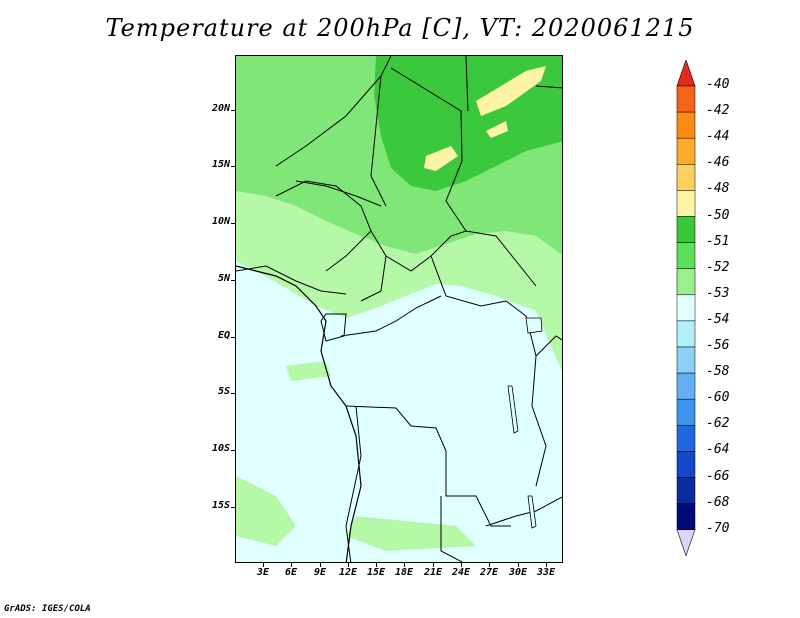  What do you see at coordinates (718, 241) in the screenshot?
I see `colorbar-label: -51` at bounding box center [718, 241].